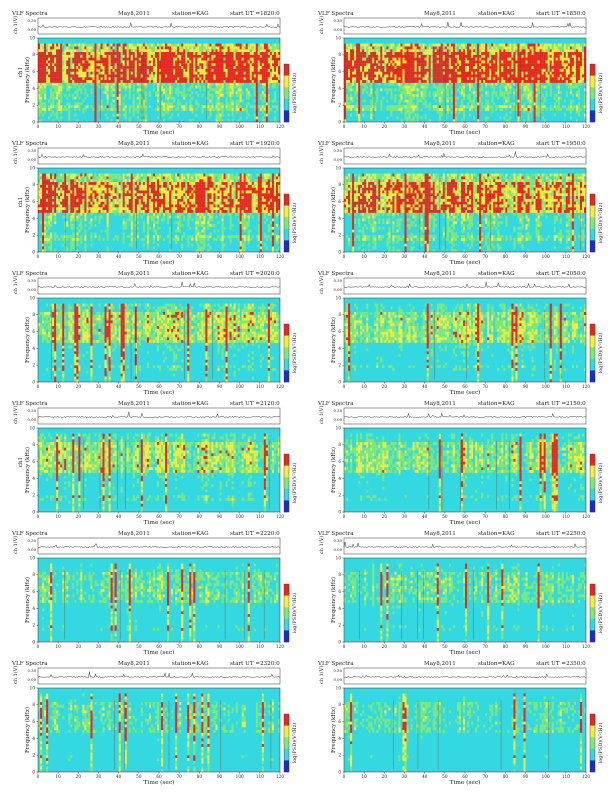 The image size is (612, 792). What do you see at coordinates (32, 29) in the screenshot?
I see `amp-tick-label: 0.00` at bounding box center [32, 29].